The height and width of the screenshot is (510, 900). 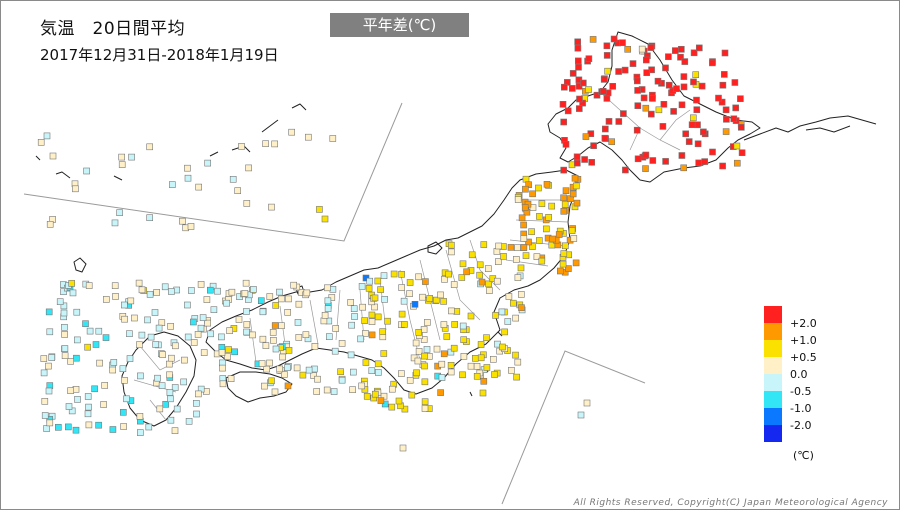 What do you see at coordinates (573, 427) in the screenshot?
I see `ogasawara-inset-line` at bounding box center [573, 427].